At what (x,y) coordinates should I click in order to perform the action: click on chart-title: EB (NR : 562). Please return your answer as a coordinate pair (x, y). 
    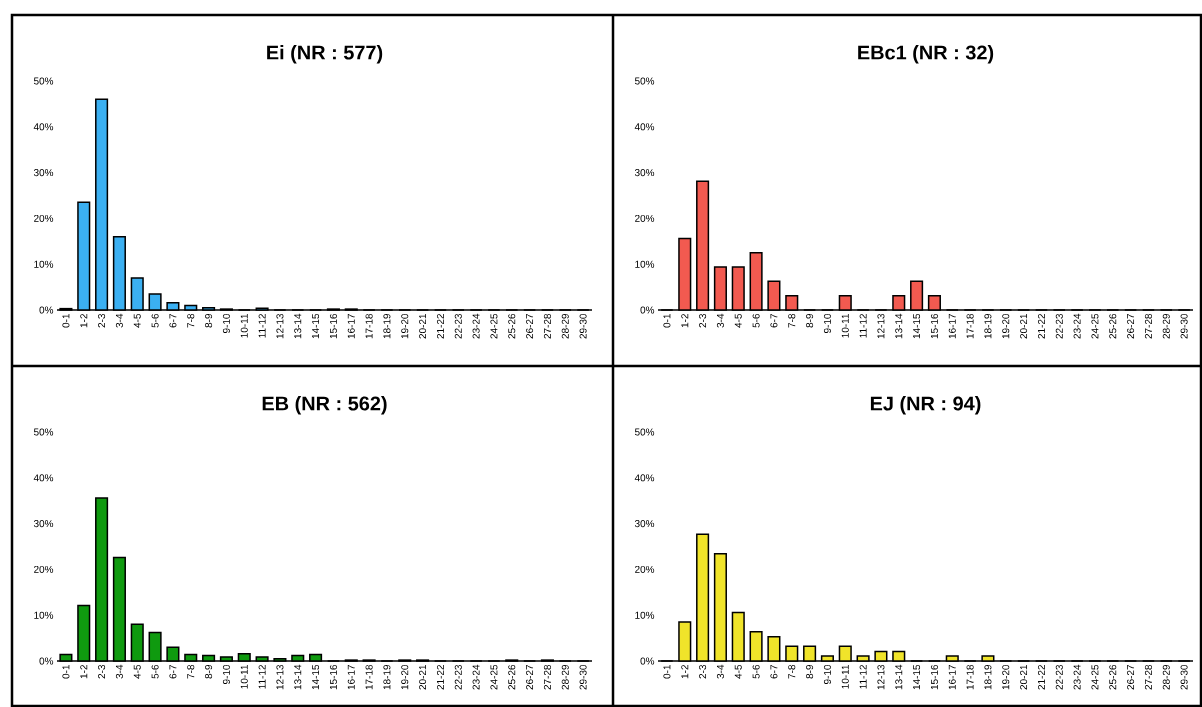
    Looking at the image, I should click on (324, 405).